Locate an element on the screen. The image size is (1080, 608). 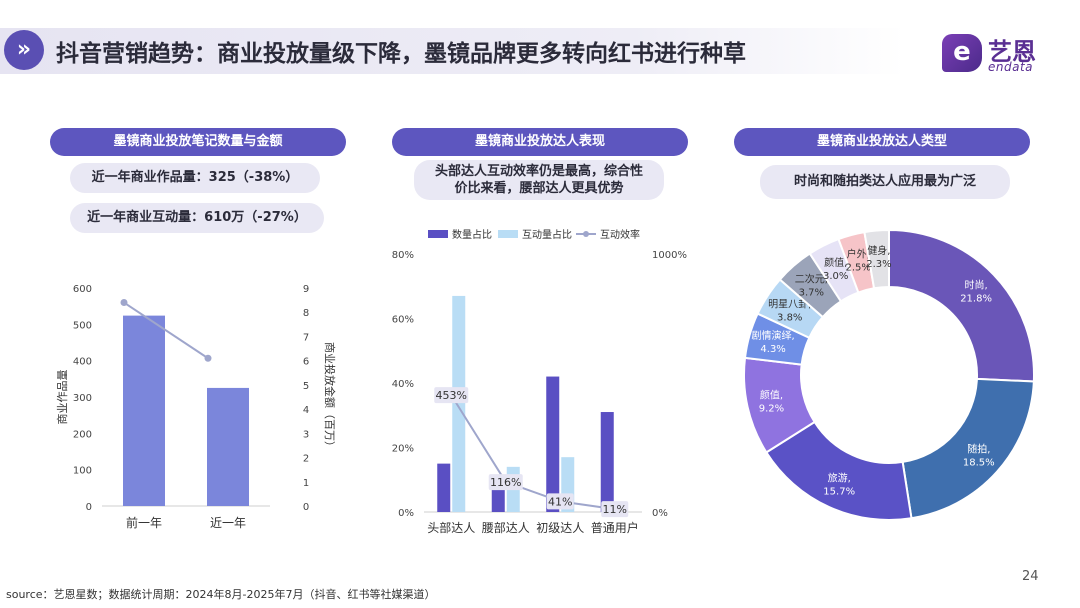
y-tick-label: 100 is located at coordinates (82, 471).